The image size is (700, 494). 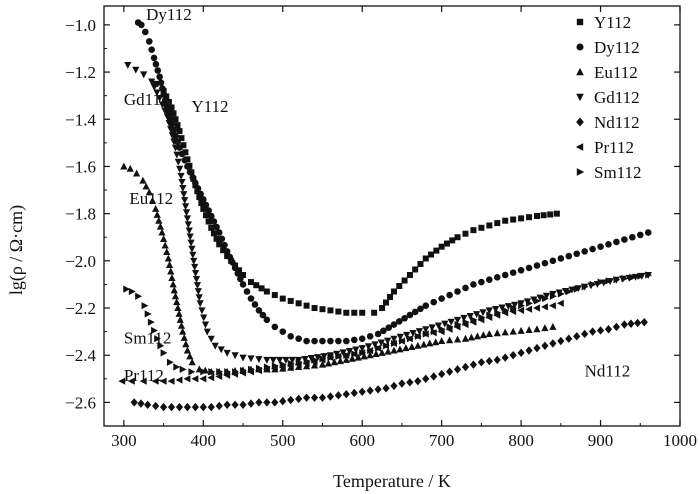 What do you see at coordinates (80, 166) in the screenshot?
I see `y-tick-label: −1.6` at bounding box center [80, 166].